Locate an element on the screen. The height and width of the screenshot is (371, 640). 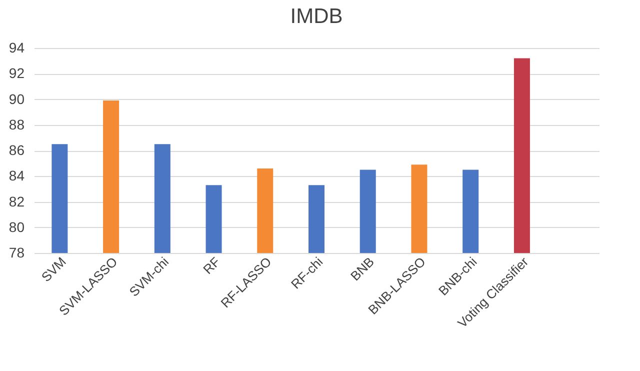
y-tick-label: 80 is located at coordinates (16, 226).